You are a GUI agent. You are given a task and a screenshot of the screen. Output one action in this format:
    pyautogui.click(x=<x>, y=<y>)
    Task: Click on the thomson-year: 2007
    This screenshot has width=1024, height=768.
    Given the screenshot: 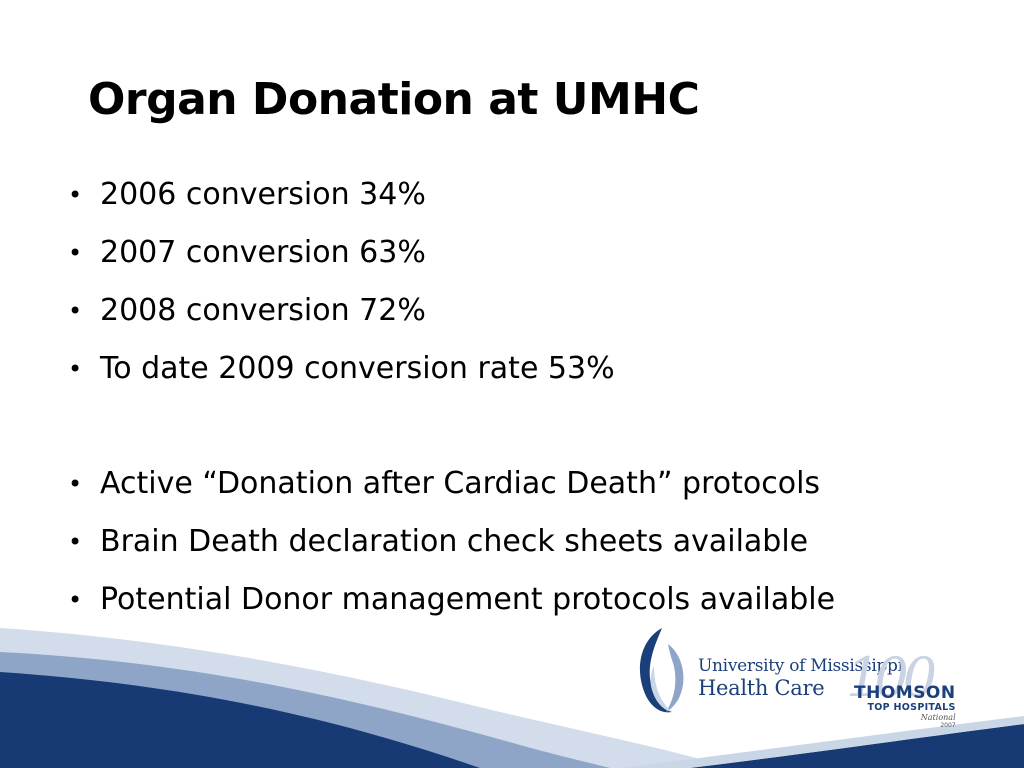 What is the action you would take?
    pyautogui.click(x=948, y=725)
    